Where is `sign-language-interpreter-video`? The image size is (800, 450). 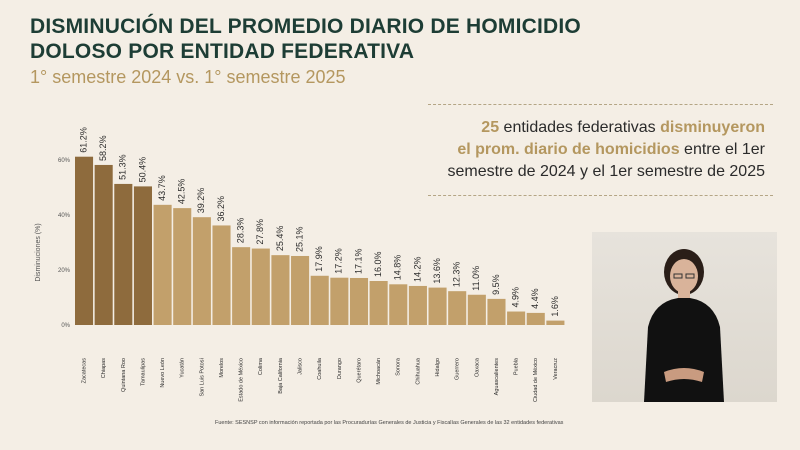
sign-language-interpreter-video is located at coordinates (684, 317).